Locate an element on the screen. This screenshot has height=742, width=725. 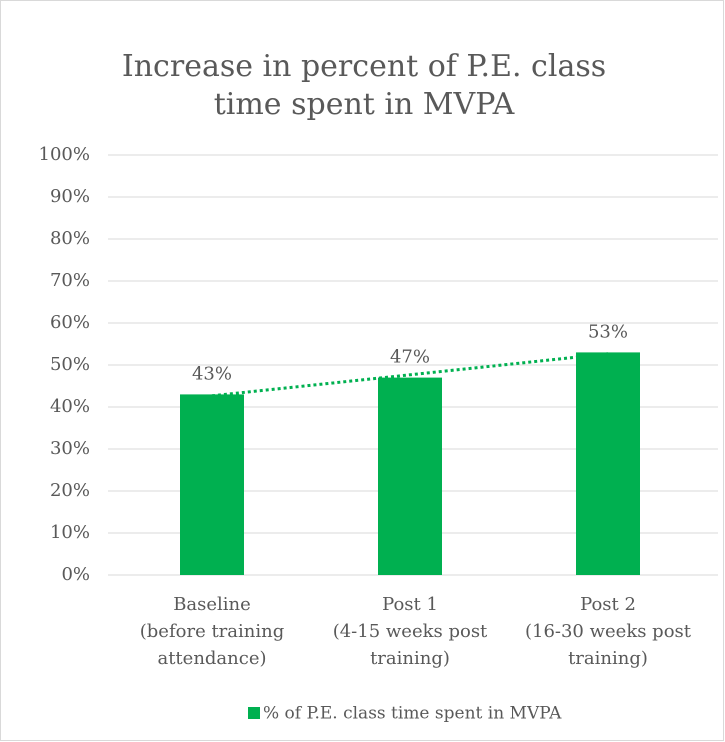
chart-title: Increase in percent of P.E. class is located at coordinates (364, 66).